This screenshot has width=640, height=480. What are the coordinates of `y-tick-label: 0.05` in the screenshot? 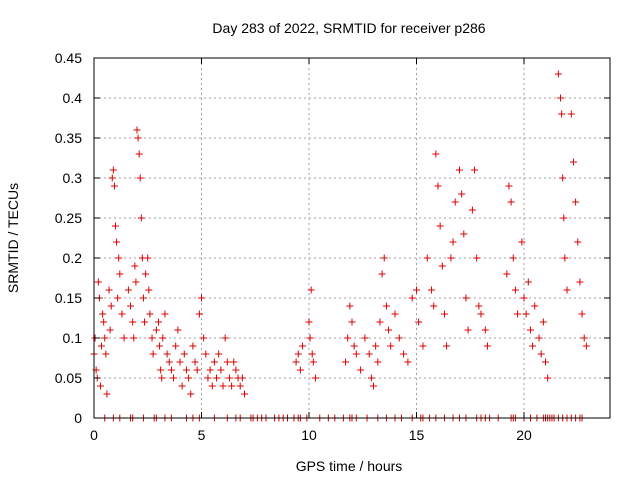 It's located at (68, 378).